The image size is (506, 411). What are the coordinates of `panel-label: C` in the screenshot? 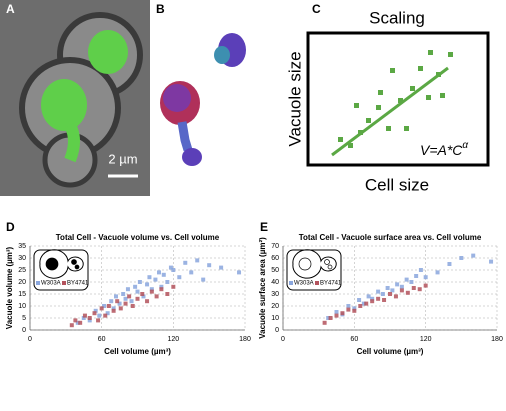 It's located at (316, 9).